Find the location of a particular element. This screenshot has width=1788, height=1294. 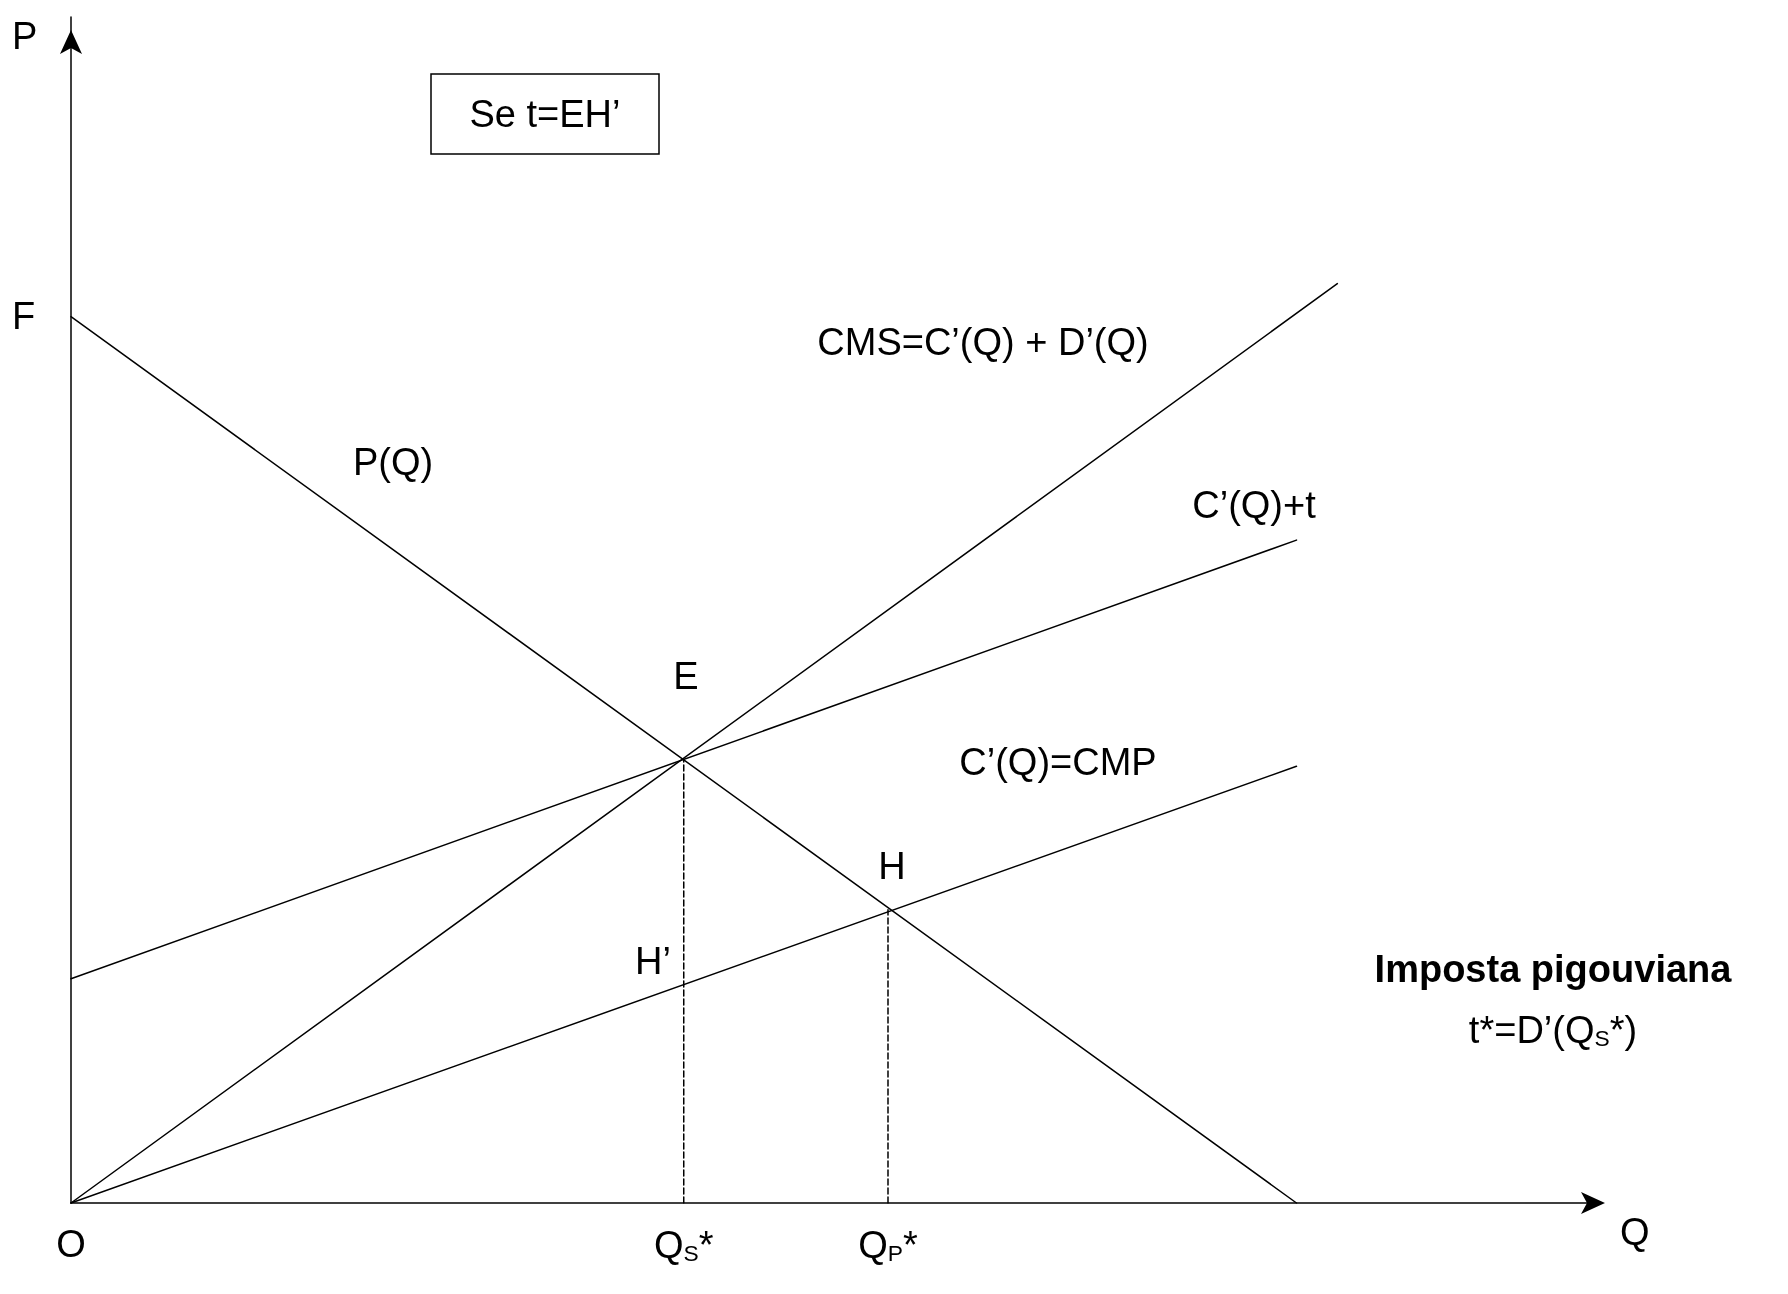

annotation: C’(Q)=CMP is located at coordinates (1058, 762).